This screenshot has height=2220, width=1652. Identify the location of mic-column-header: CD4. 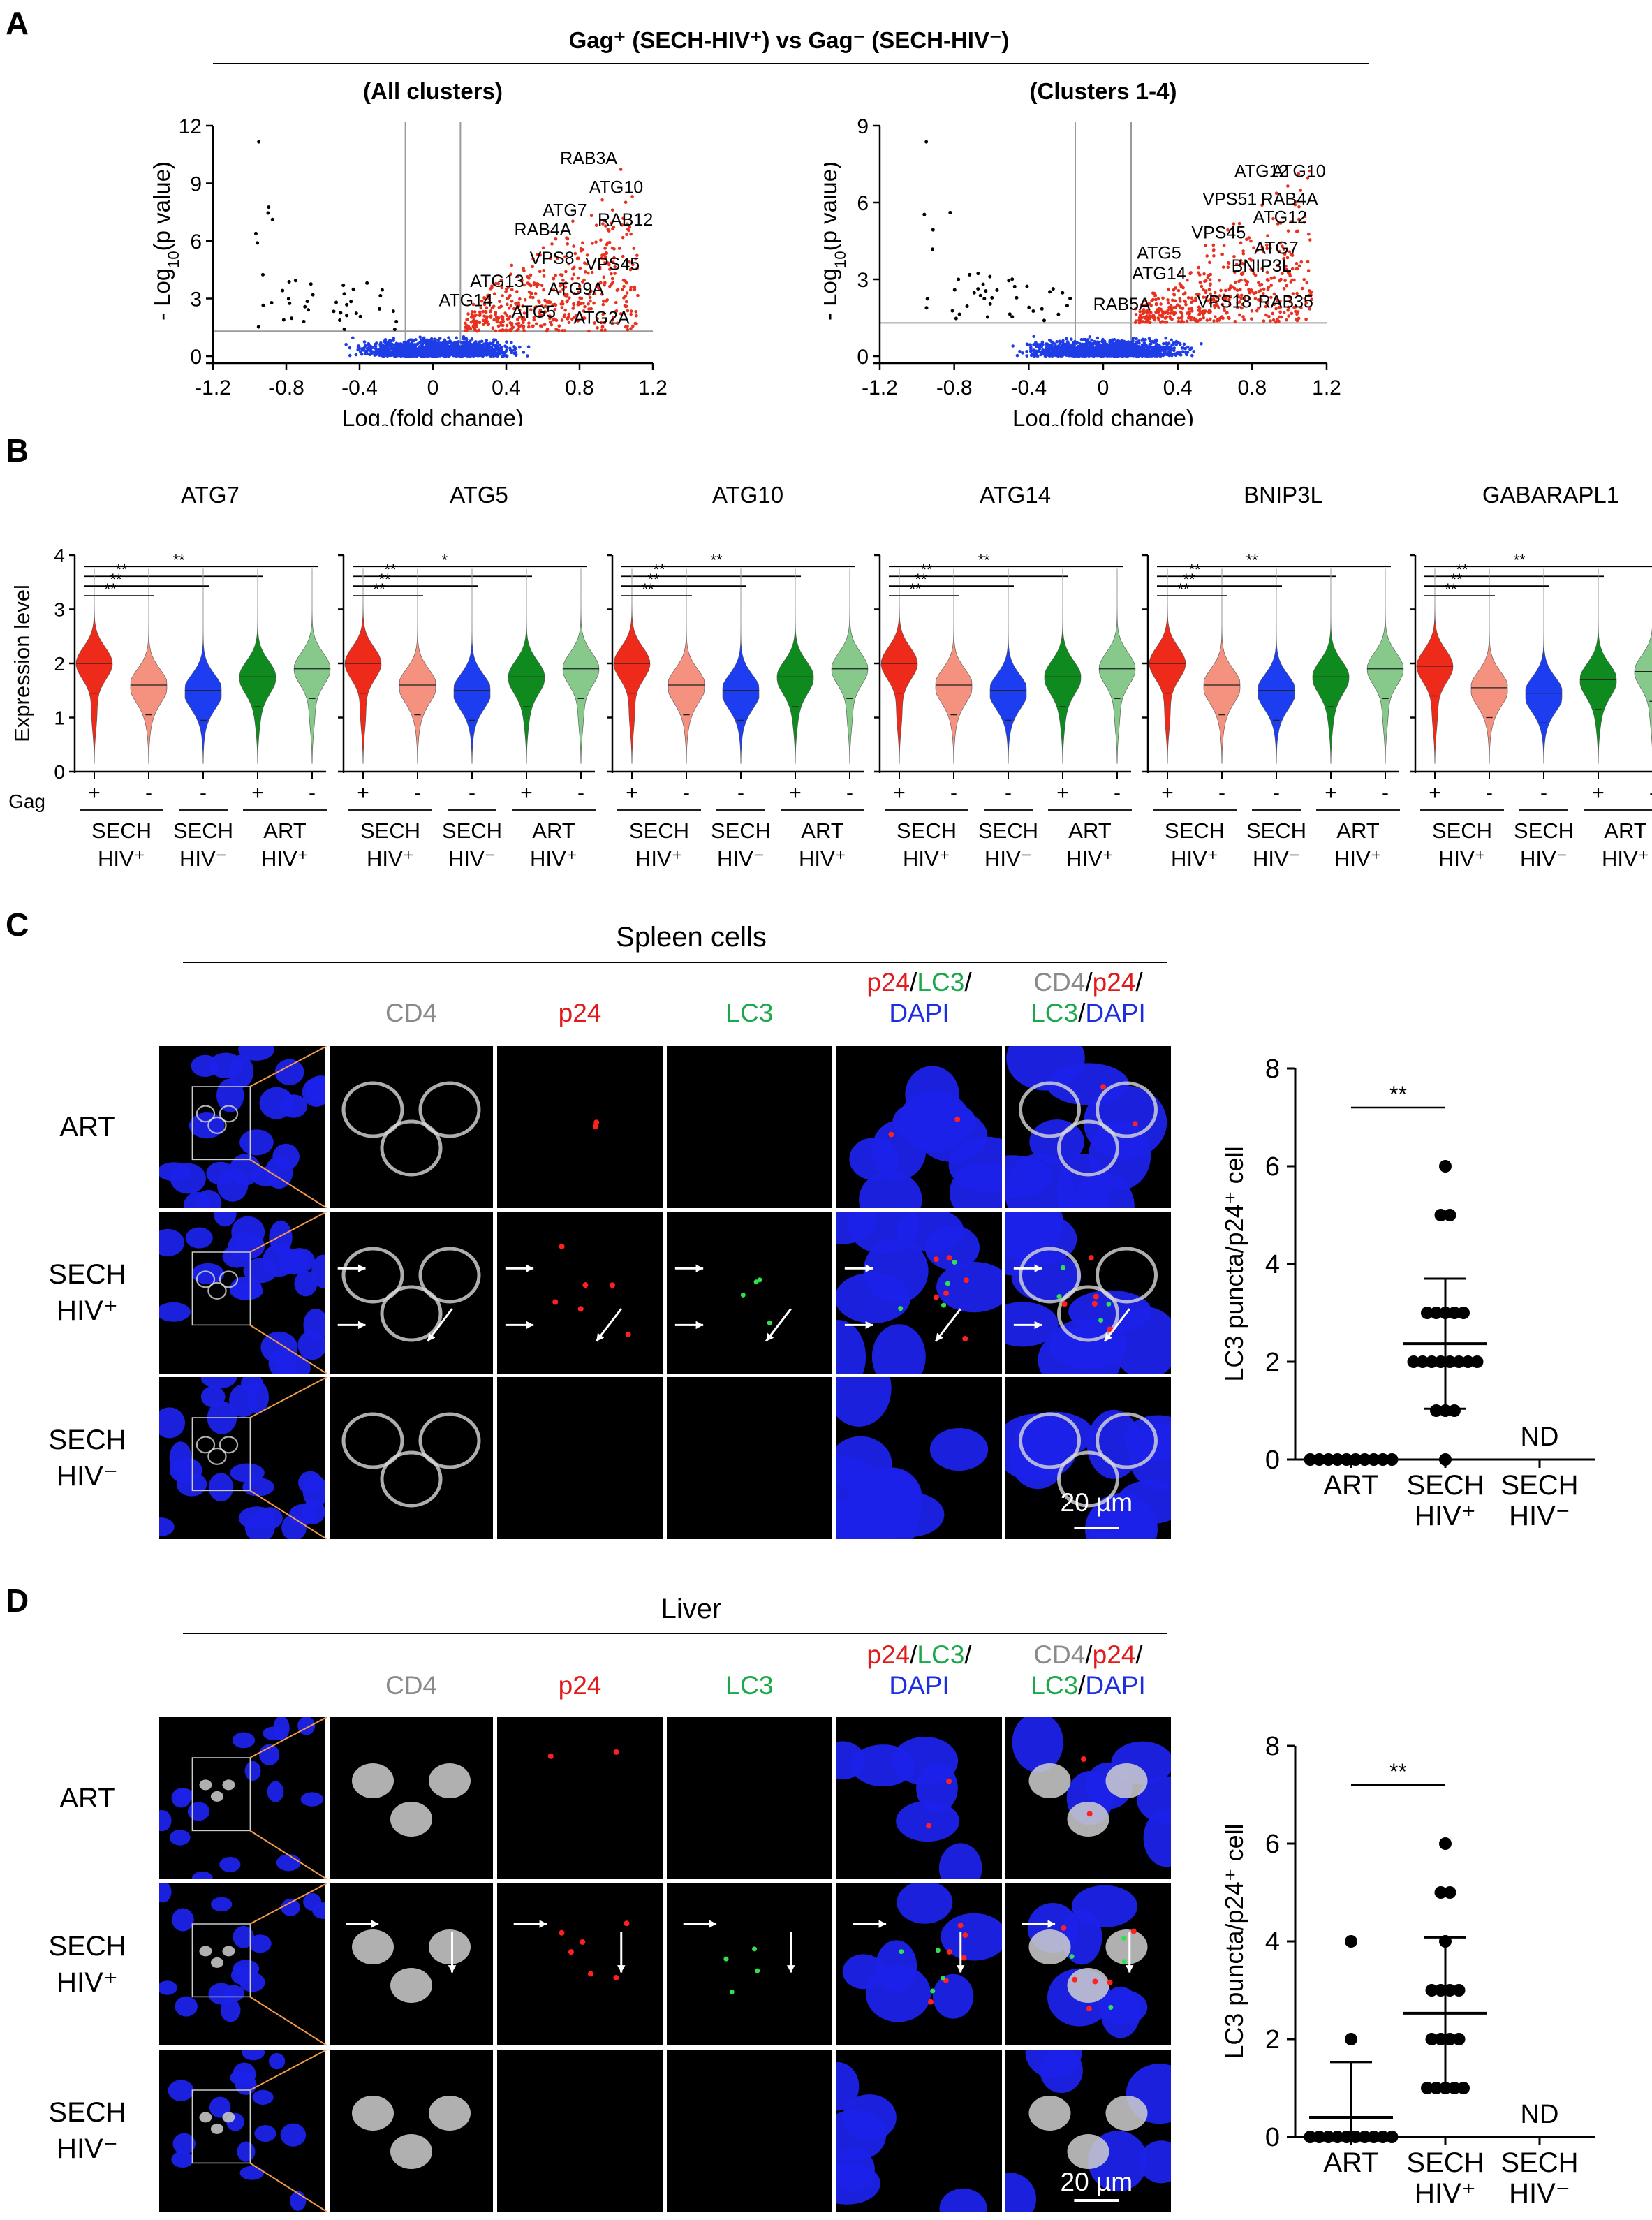
(411, 1013).